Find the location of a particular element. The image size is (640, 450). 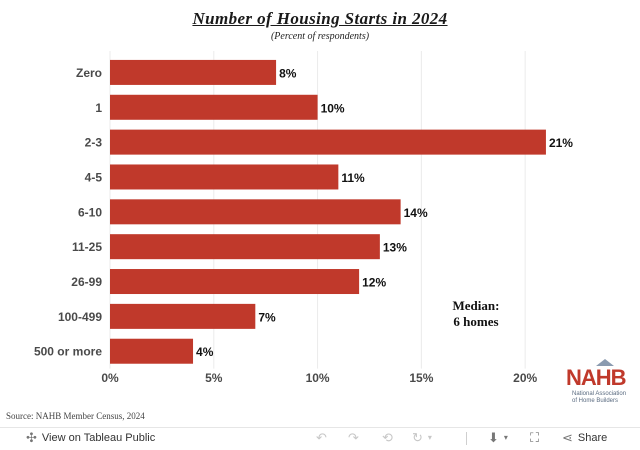

undo-icon: ↶ is located at coordinates (321, 437).